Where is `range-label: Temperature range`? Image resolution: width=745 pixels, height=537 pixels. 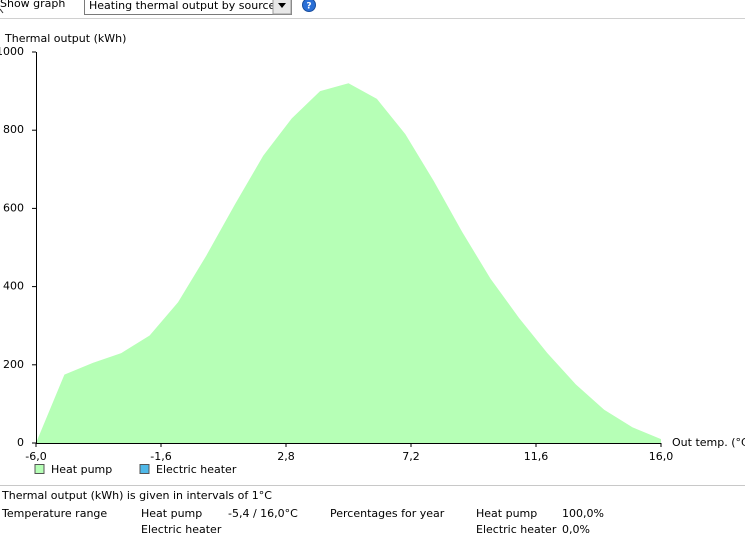
range-label: Temperature range is located at coordinates (54, 513).